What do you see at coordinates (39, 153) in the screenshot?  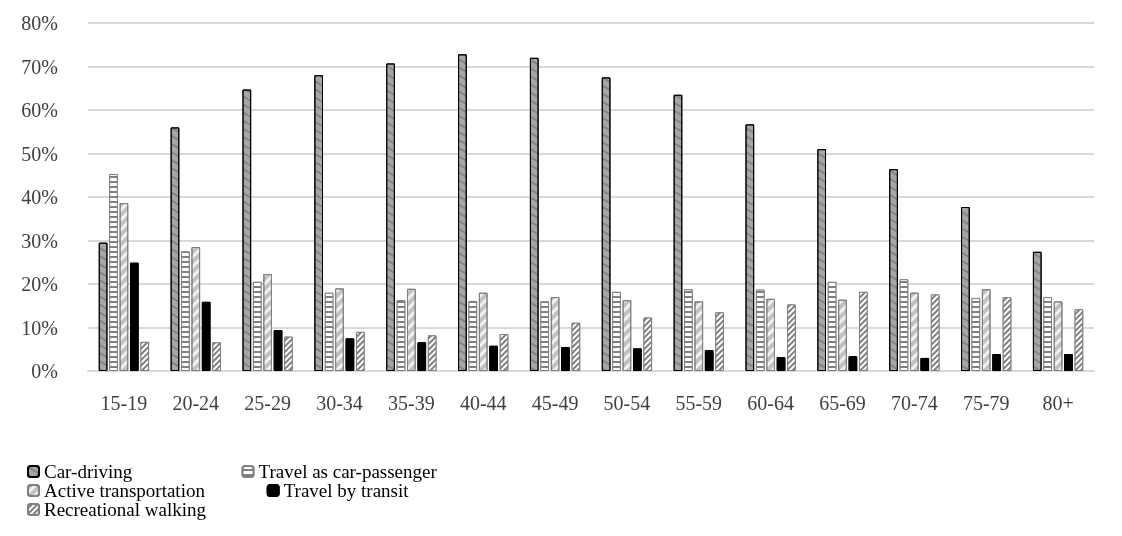 I see `y-tick-label: 50%` at bounding box center [39, 153].